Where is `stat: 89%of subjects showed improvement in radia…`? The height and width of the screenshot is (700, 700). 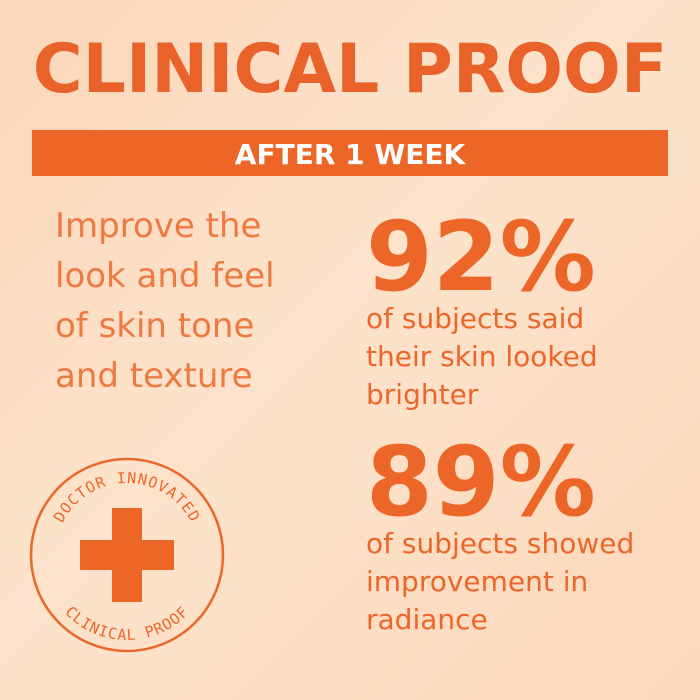
stat: 89%of subjects showed improvement in radia… is located at coordinates (500, 531).